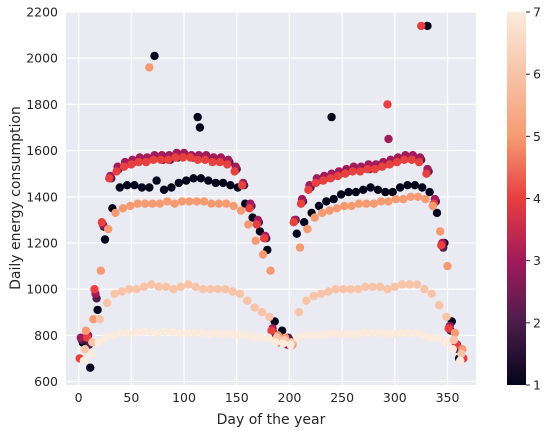  Describe the element at coordinates (267, 397) in the screenshot. I see `x-axis-ticks: 0 50 100 150 200 250 300 350` at that location.